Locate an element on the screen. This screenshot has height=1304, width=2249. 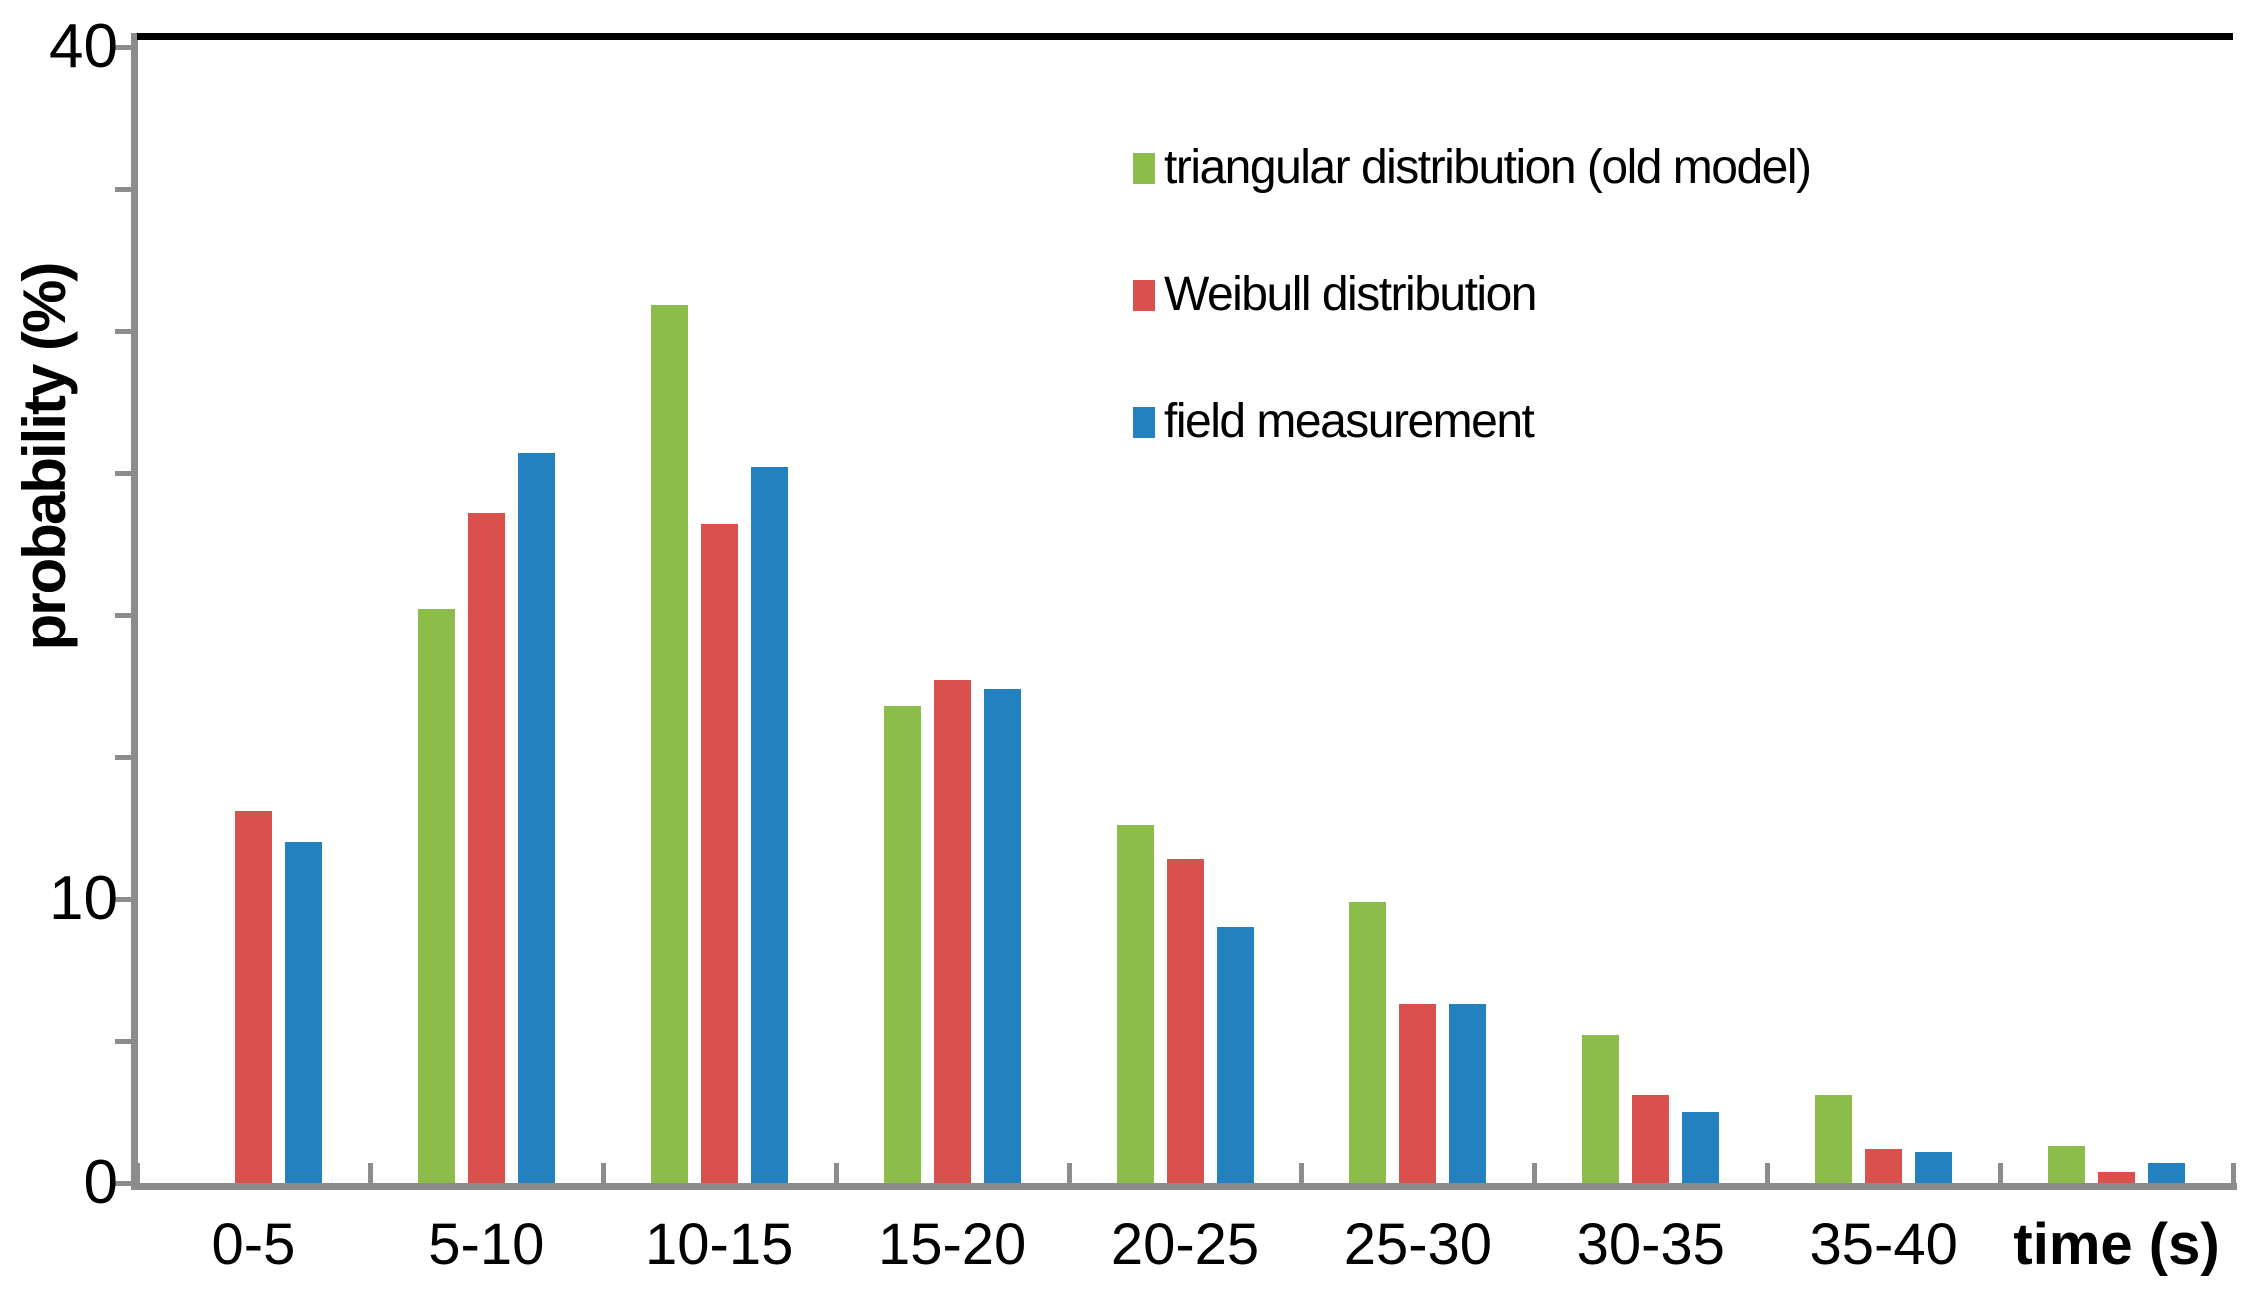
x-category-label: 30-35 is located at coordinates (1650, 1244).